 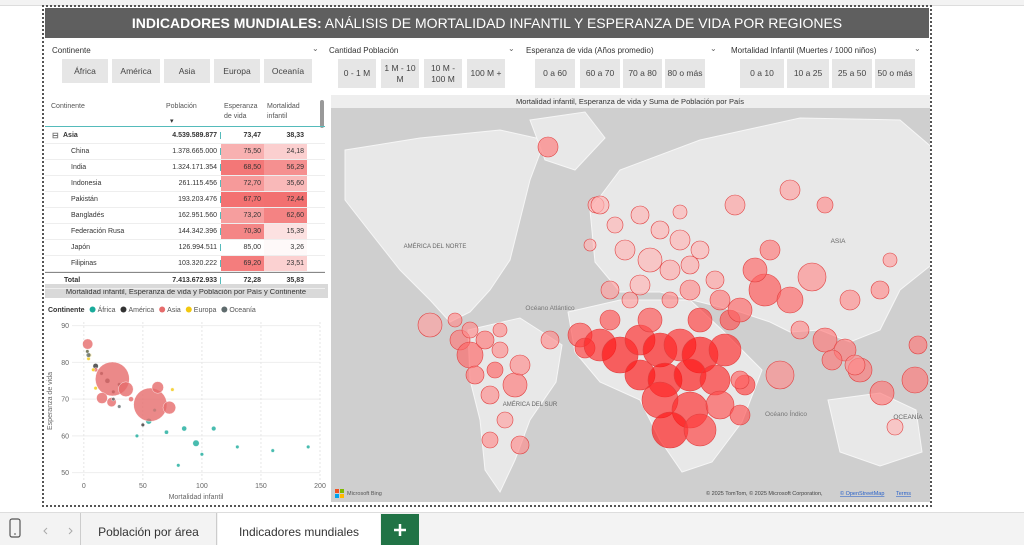 What do you see at coordinates (55, 135) in the screenshot?
I see `collapse-icon: ⊟` at bounding box center [55, 135].